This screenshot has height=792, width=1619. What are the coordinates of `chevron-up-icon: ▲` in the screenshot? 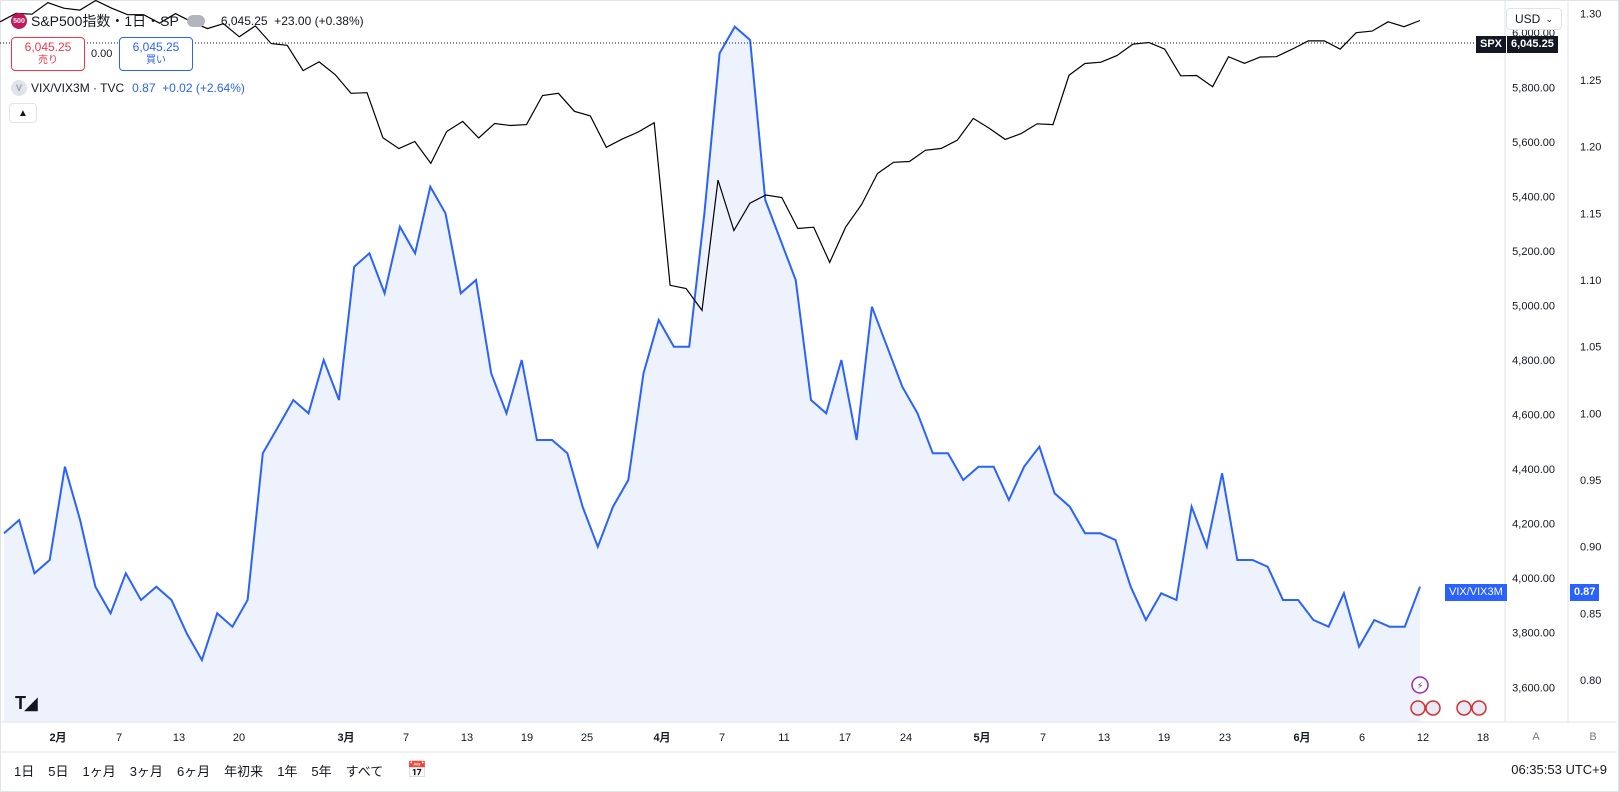 It's located at (23, 113).